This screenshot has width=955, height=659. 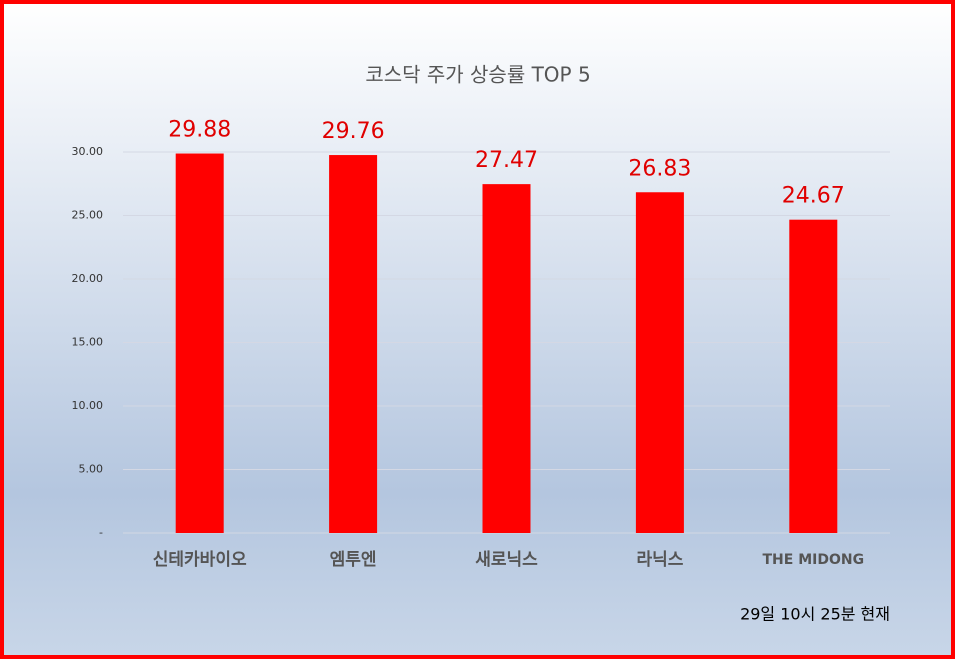 I want to click on x-tick-label: THE MIDONG, so click(x=814, y=560).